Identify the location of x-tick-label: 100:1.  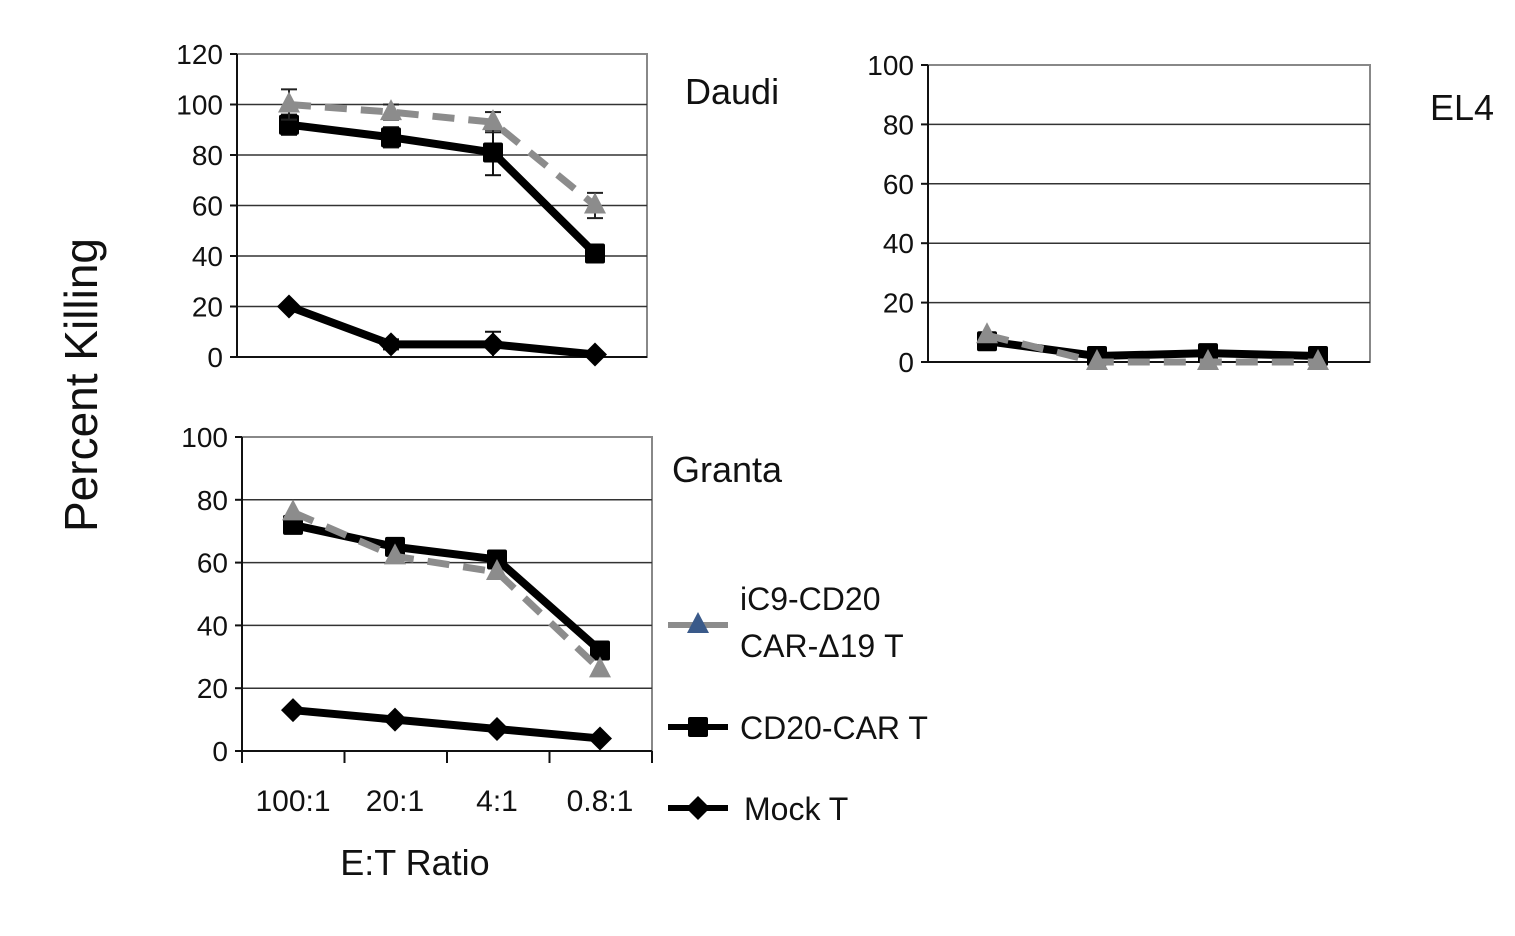
(292, 801).